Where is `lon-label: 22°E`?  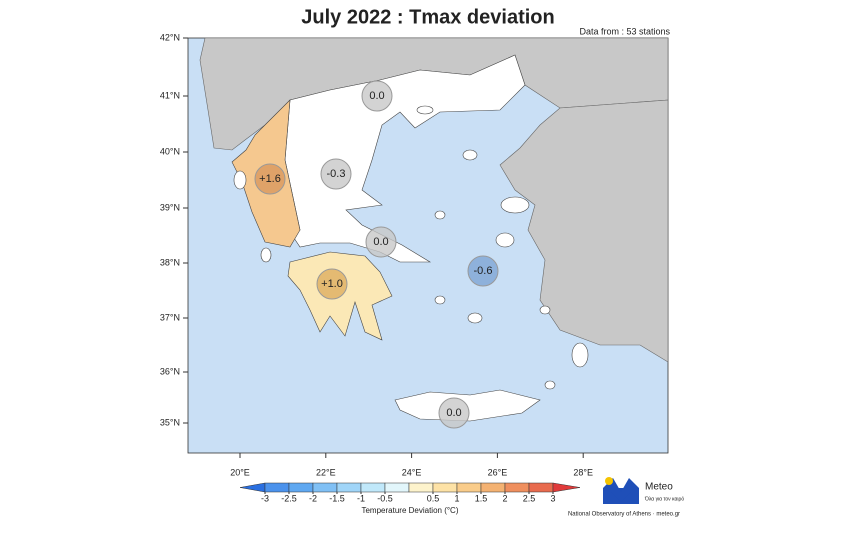 lon-label: 22°E is located at coordinates (326, 472).